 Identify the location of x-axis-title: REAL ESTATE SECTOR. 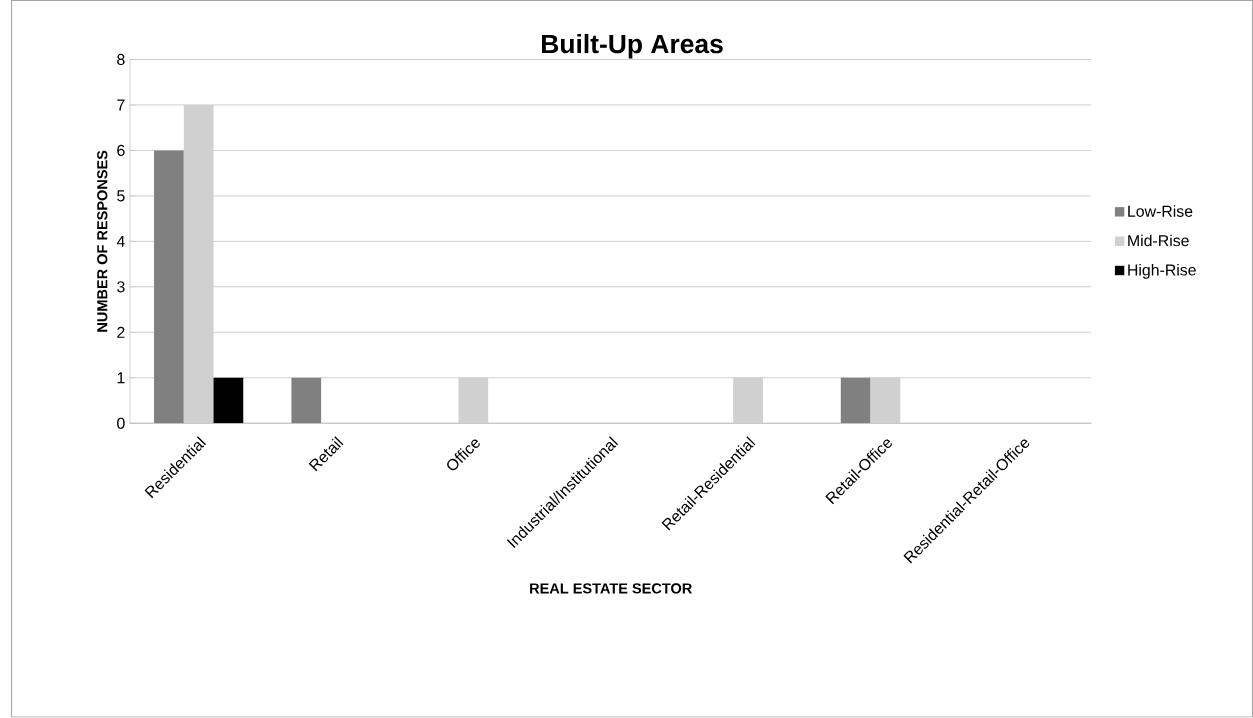
(611, 588).